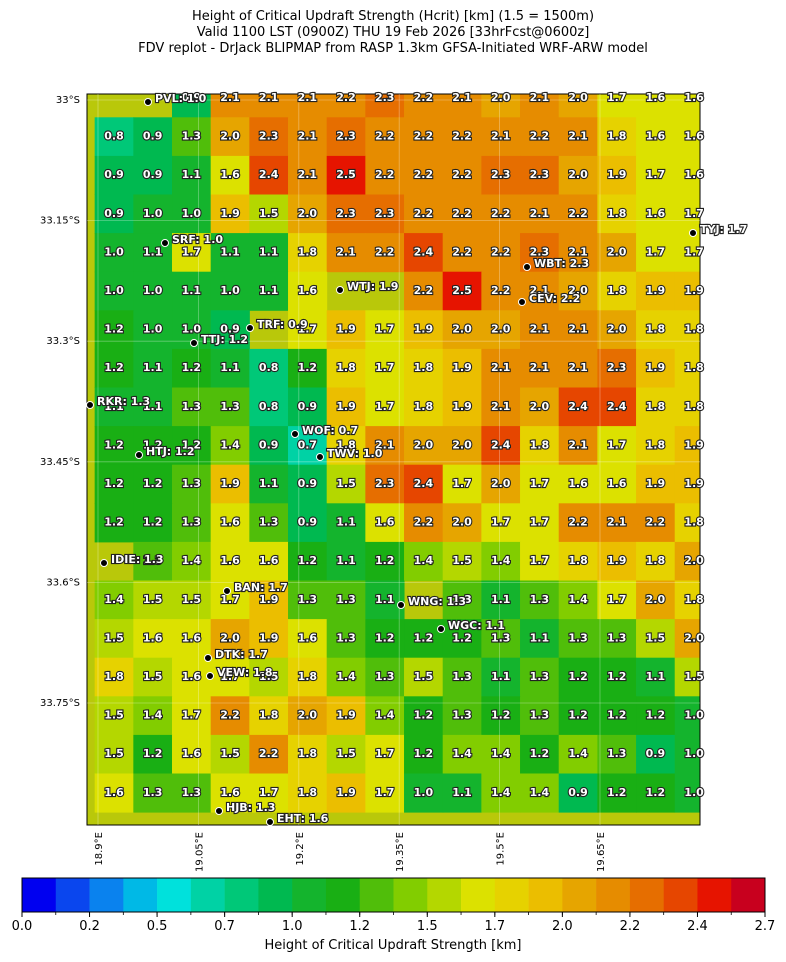 This screenshot has height=962, width=786. Describe the element at coordinates (241, 654) in the screenshot. I see `station-label: DTK: 1.7` at that location.